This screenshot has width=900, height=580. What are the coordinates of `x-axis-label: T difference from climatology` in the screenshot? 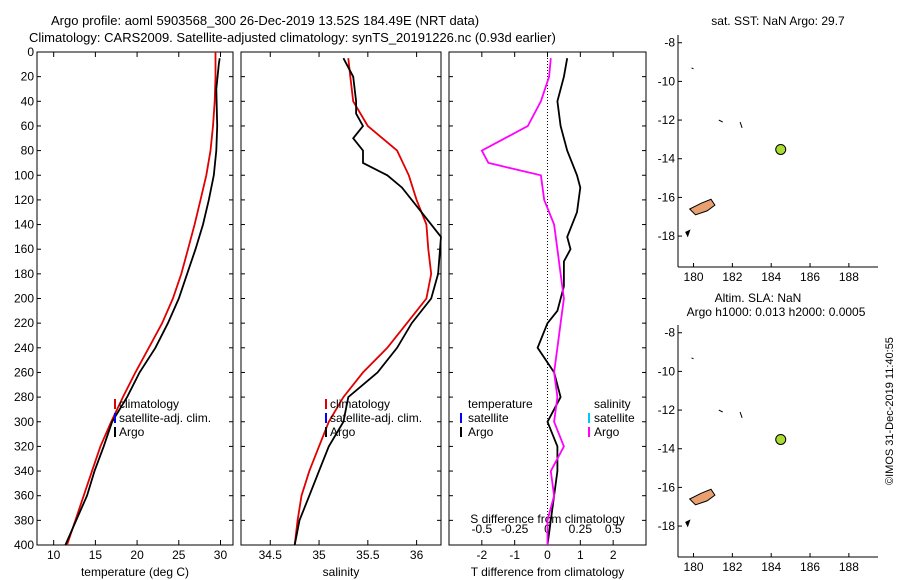 It's located at (548, 572).